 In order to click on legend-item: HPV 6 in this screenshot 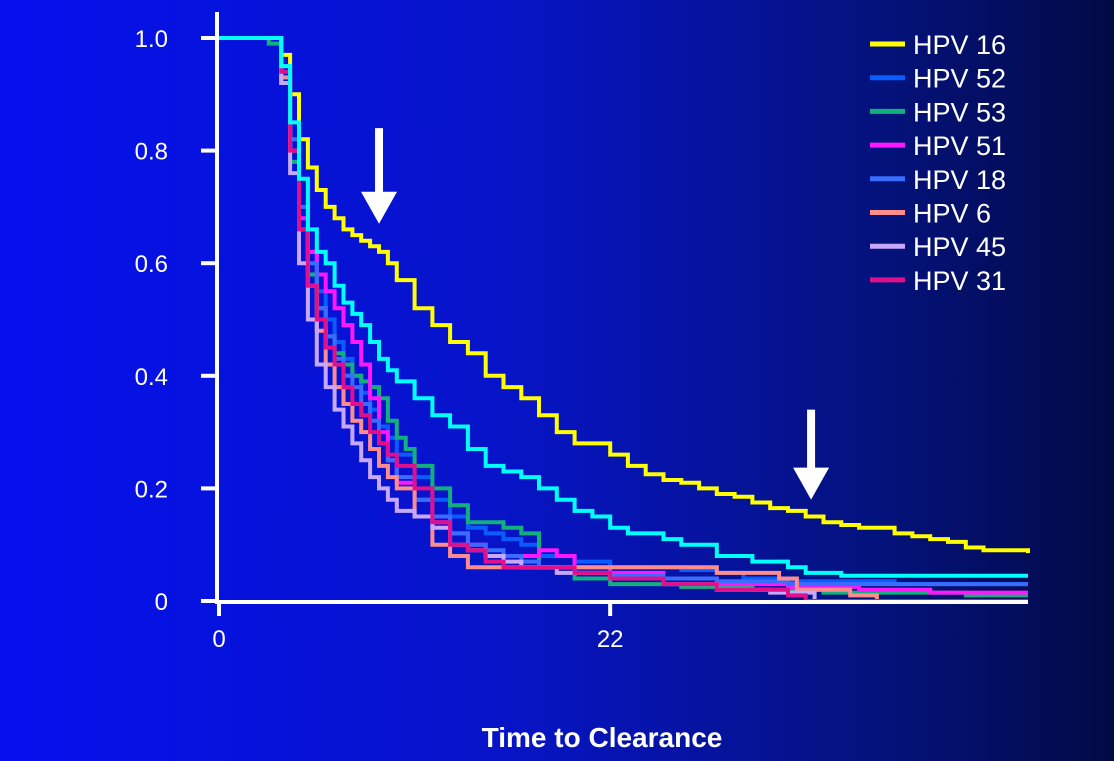, I will do `click(930, 214)`.